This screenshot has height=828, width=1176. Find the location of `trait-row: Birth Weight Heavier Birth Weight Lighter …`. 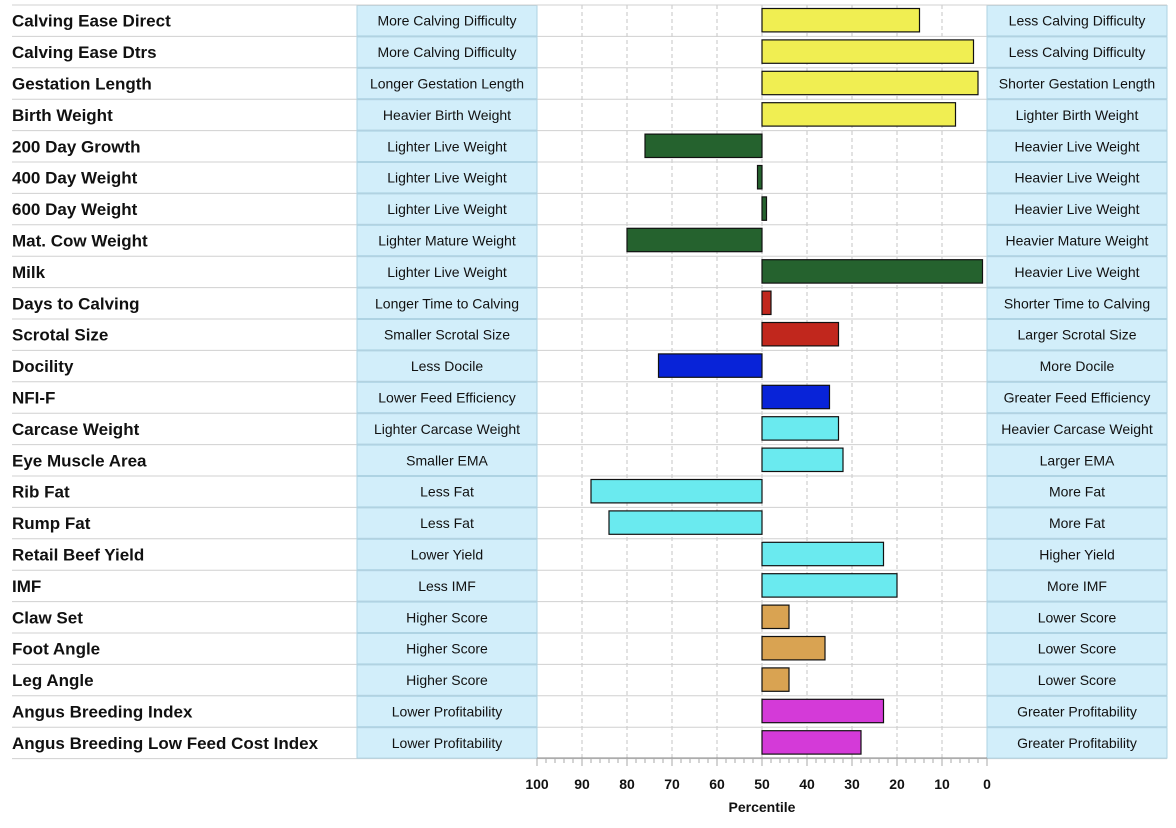

trait-row: Birth Weight Heavier Birth Weight Lighter … is located at coordinates (590, 115).